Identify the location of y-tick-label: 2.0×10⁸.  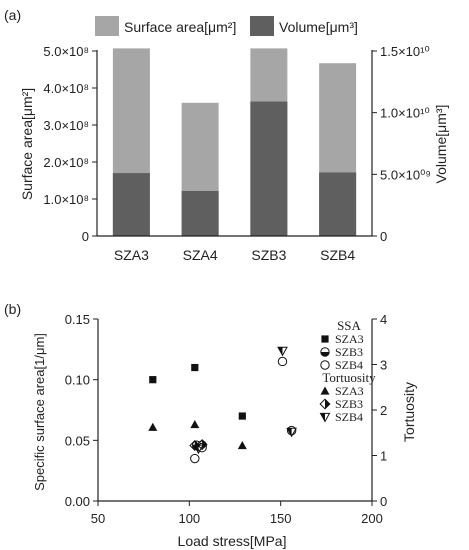
(66, 162).